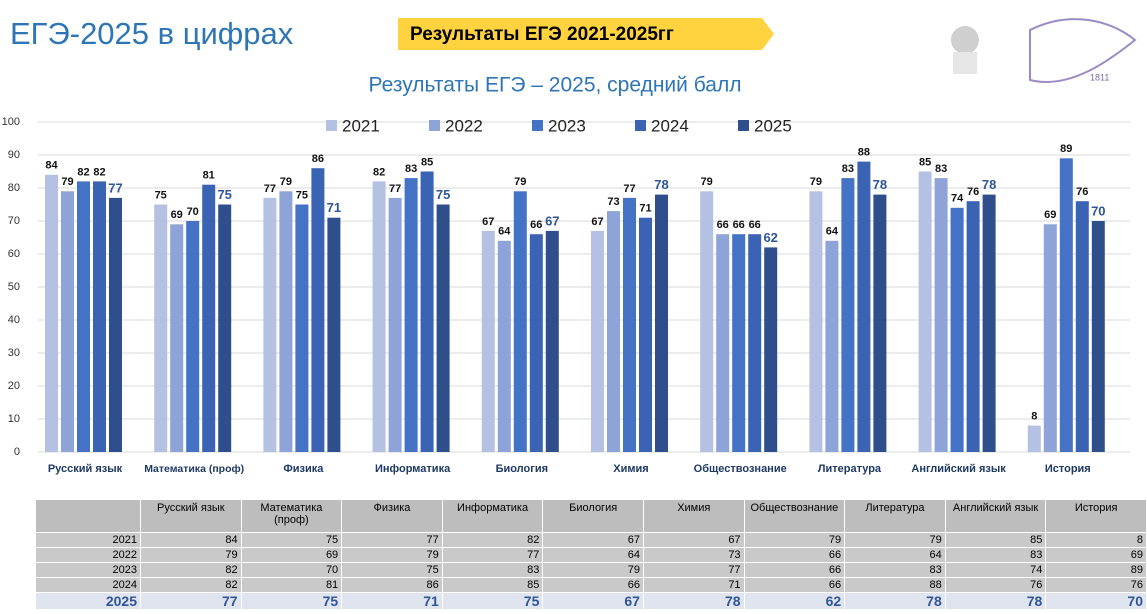  Describe the element at coordinates (670, 125) in the screenshot. I see `legend-label: 2024` at that location.